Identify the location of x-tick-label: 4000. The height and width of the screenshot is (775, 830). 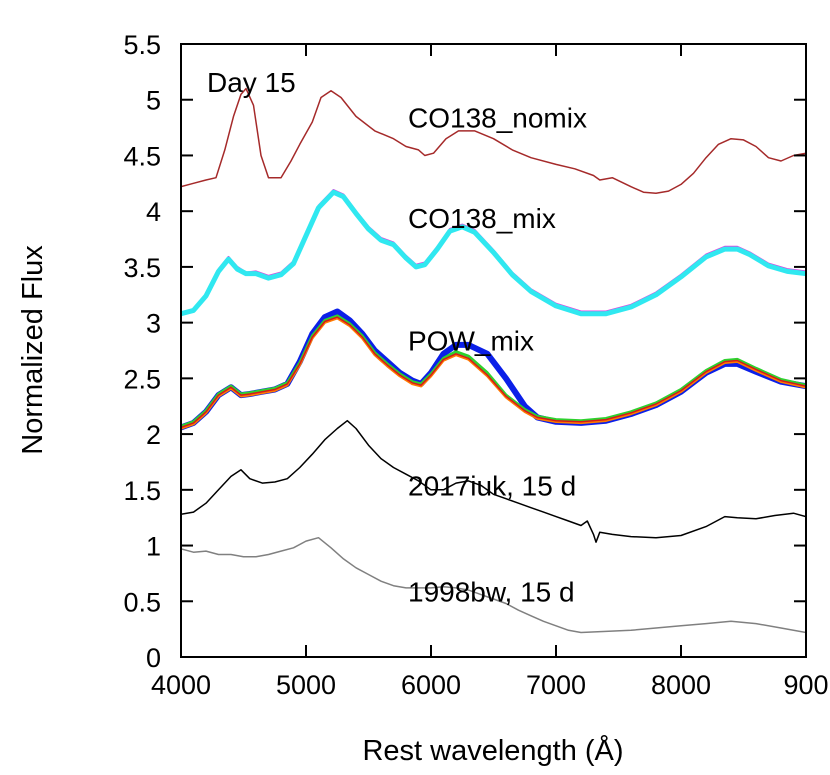
(181, 685).